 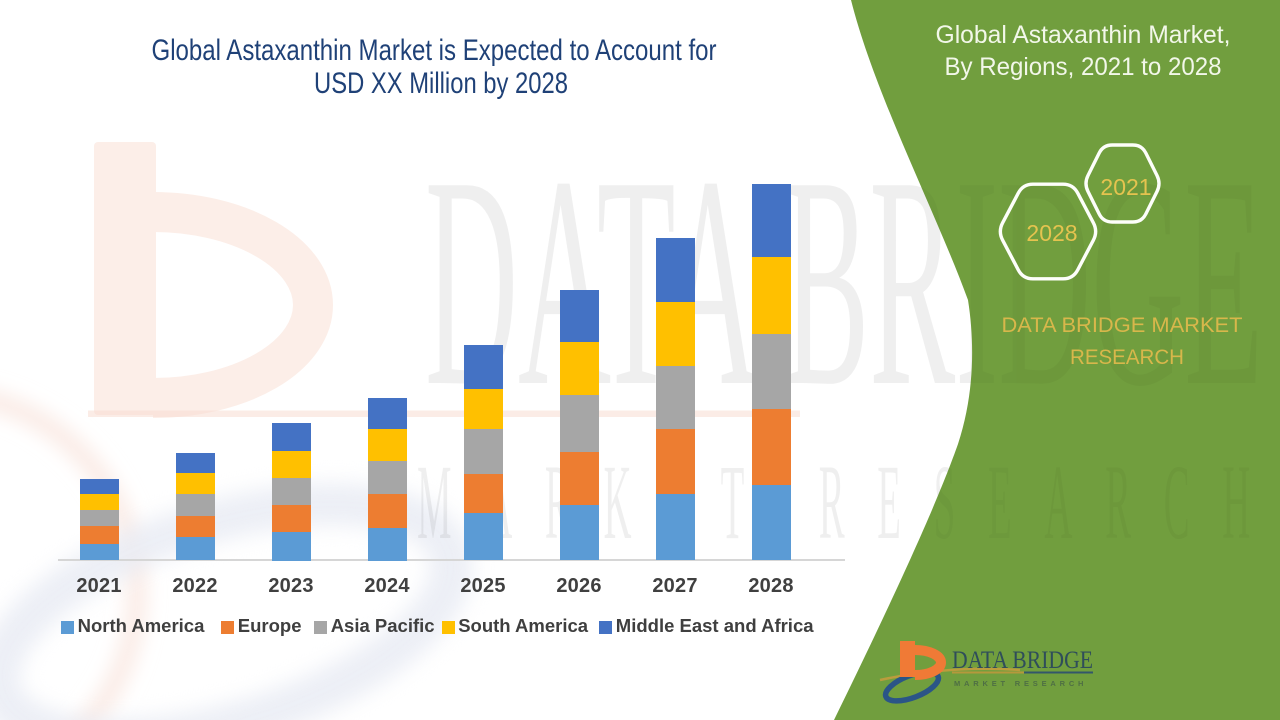 I want to click on svg-text: RESEARCH, so click(x=1127, y=357).